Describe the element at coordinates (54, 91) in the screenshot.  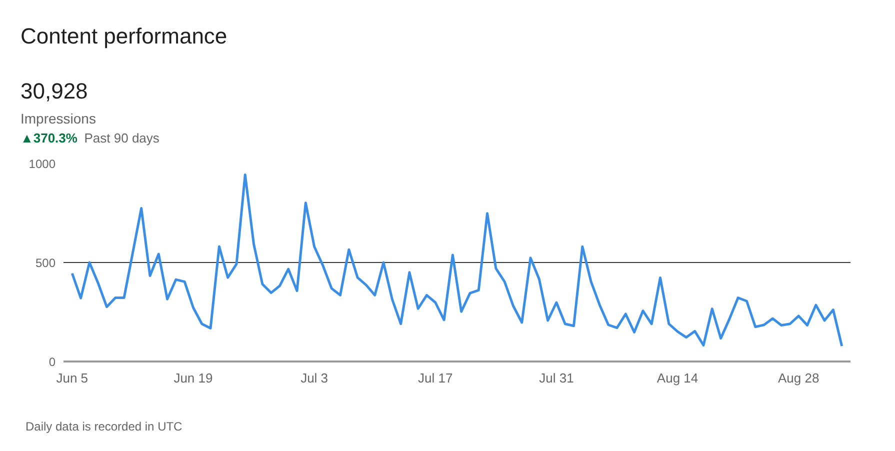
I see `text: 30,928` at that location.